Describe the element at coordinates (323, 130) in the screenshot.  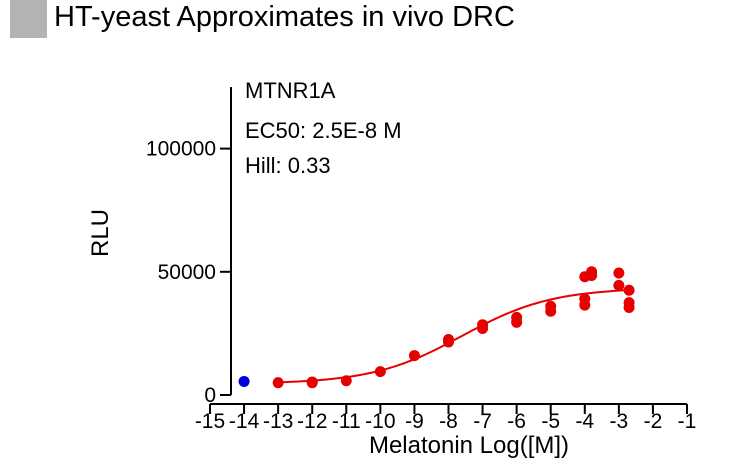
I see `annotation-ec50: EC50: 2.5E-8 M` at that location.